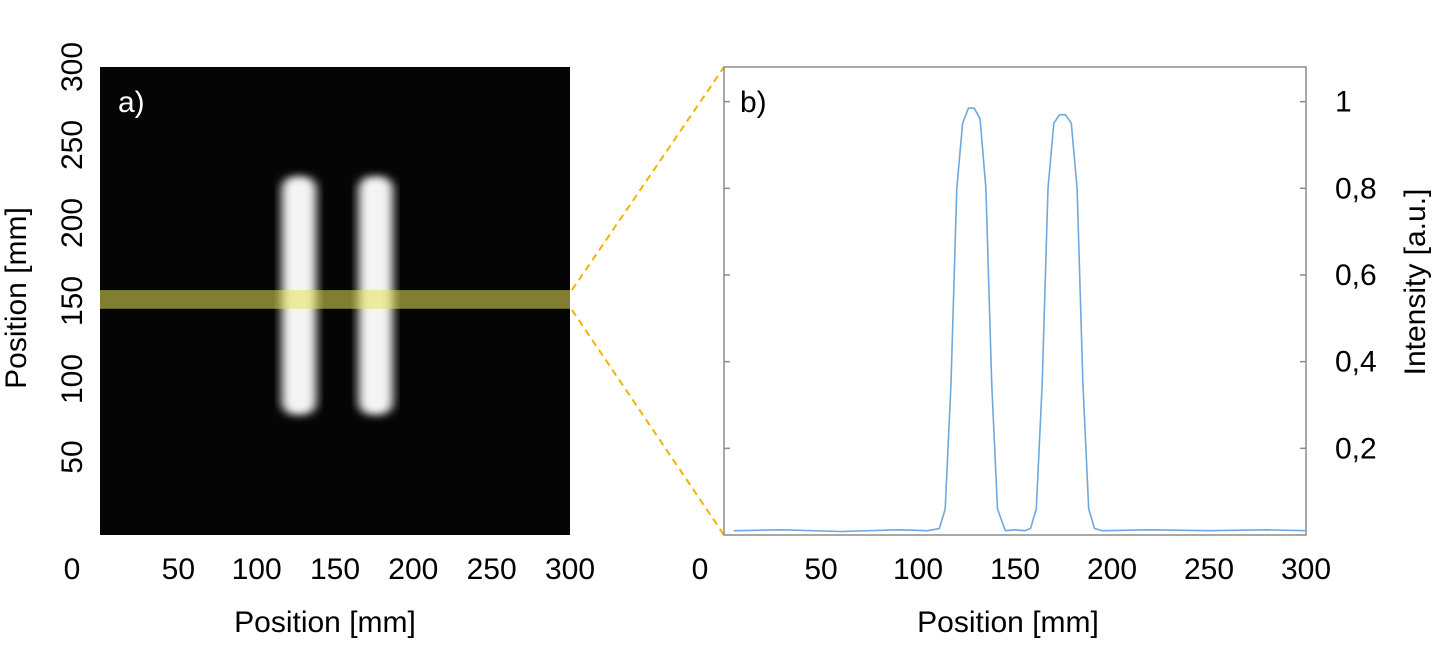 Image resolution: width=1434 pixels, height=661 pixels. I want to click on panel-b-x-tick: 50, so click(820, 569).